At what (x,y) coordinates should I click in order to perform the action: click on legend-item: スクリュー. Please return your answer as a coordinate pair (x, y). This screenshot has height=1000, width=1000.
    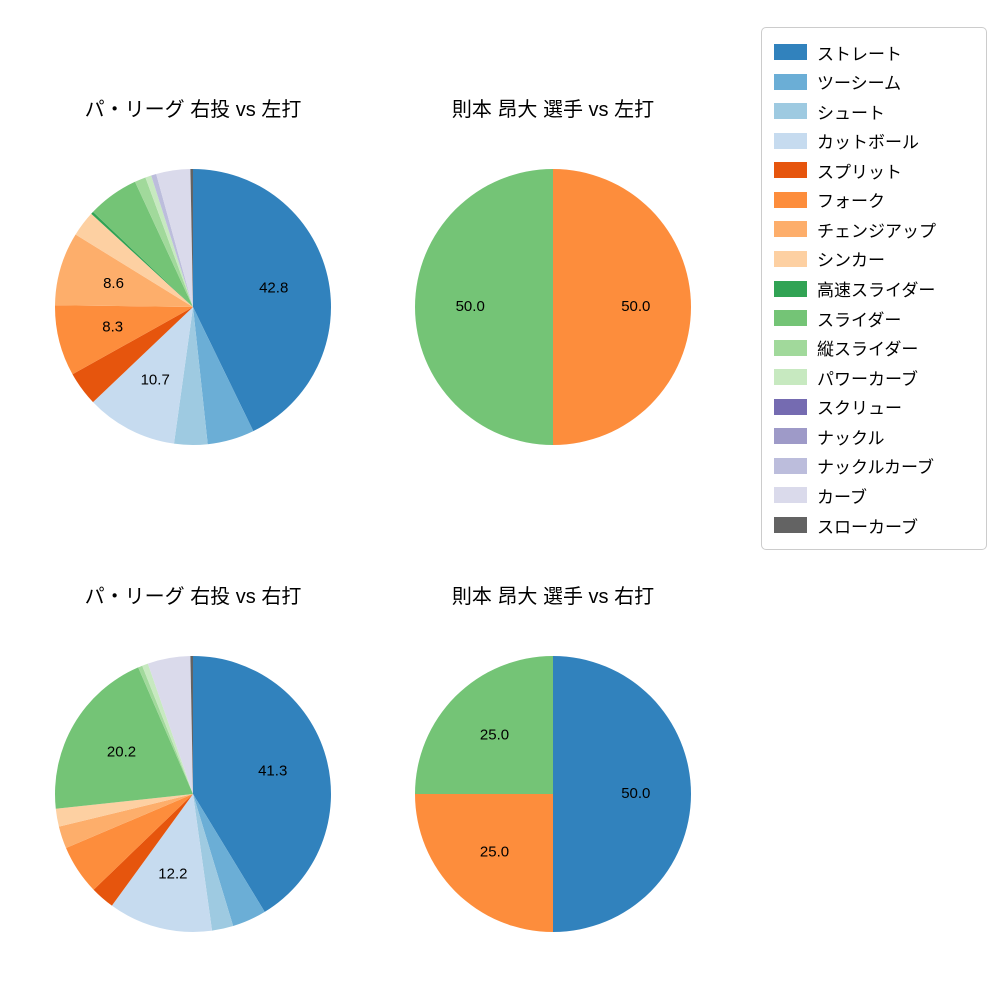
    Looking at the image, I should click on (874, 407).